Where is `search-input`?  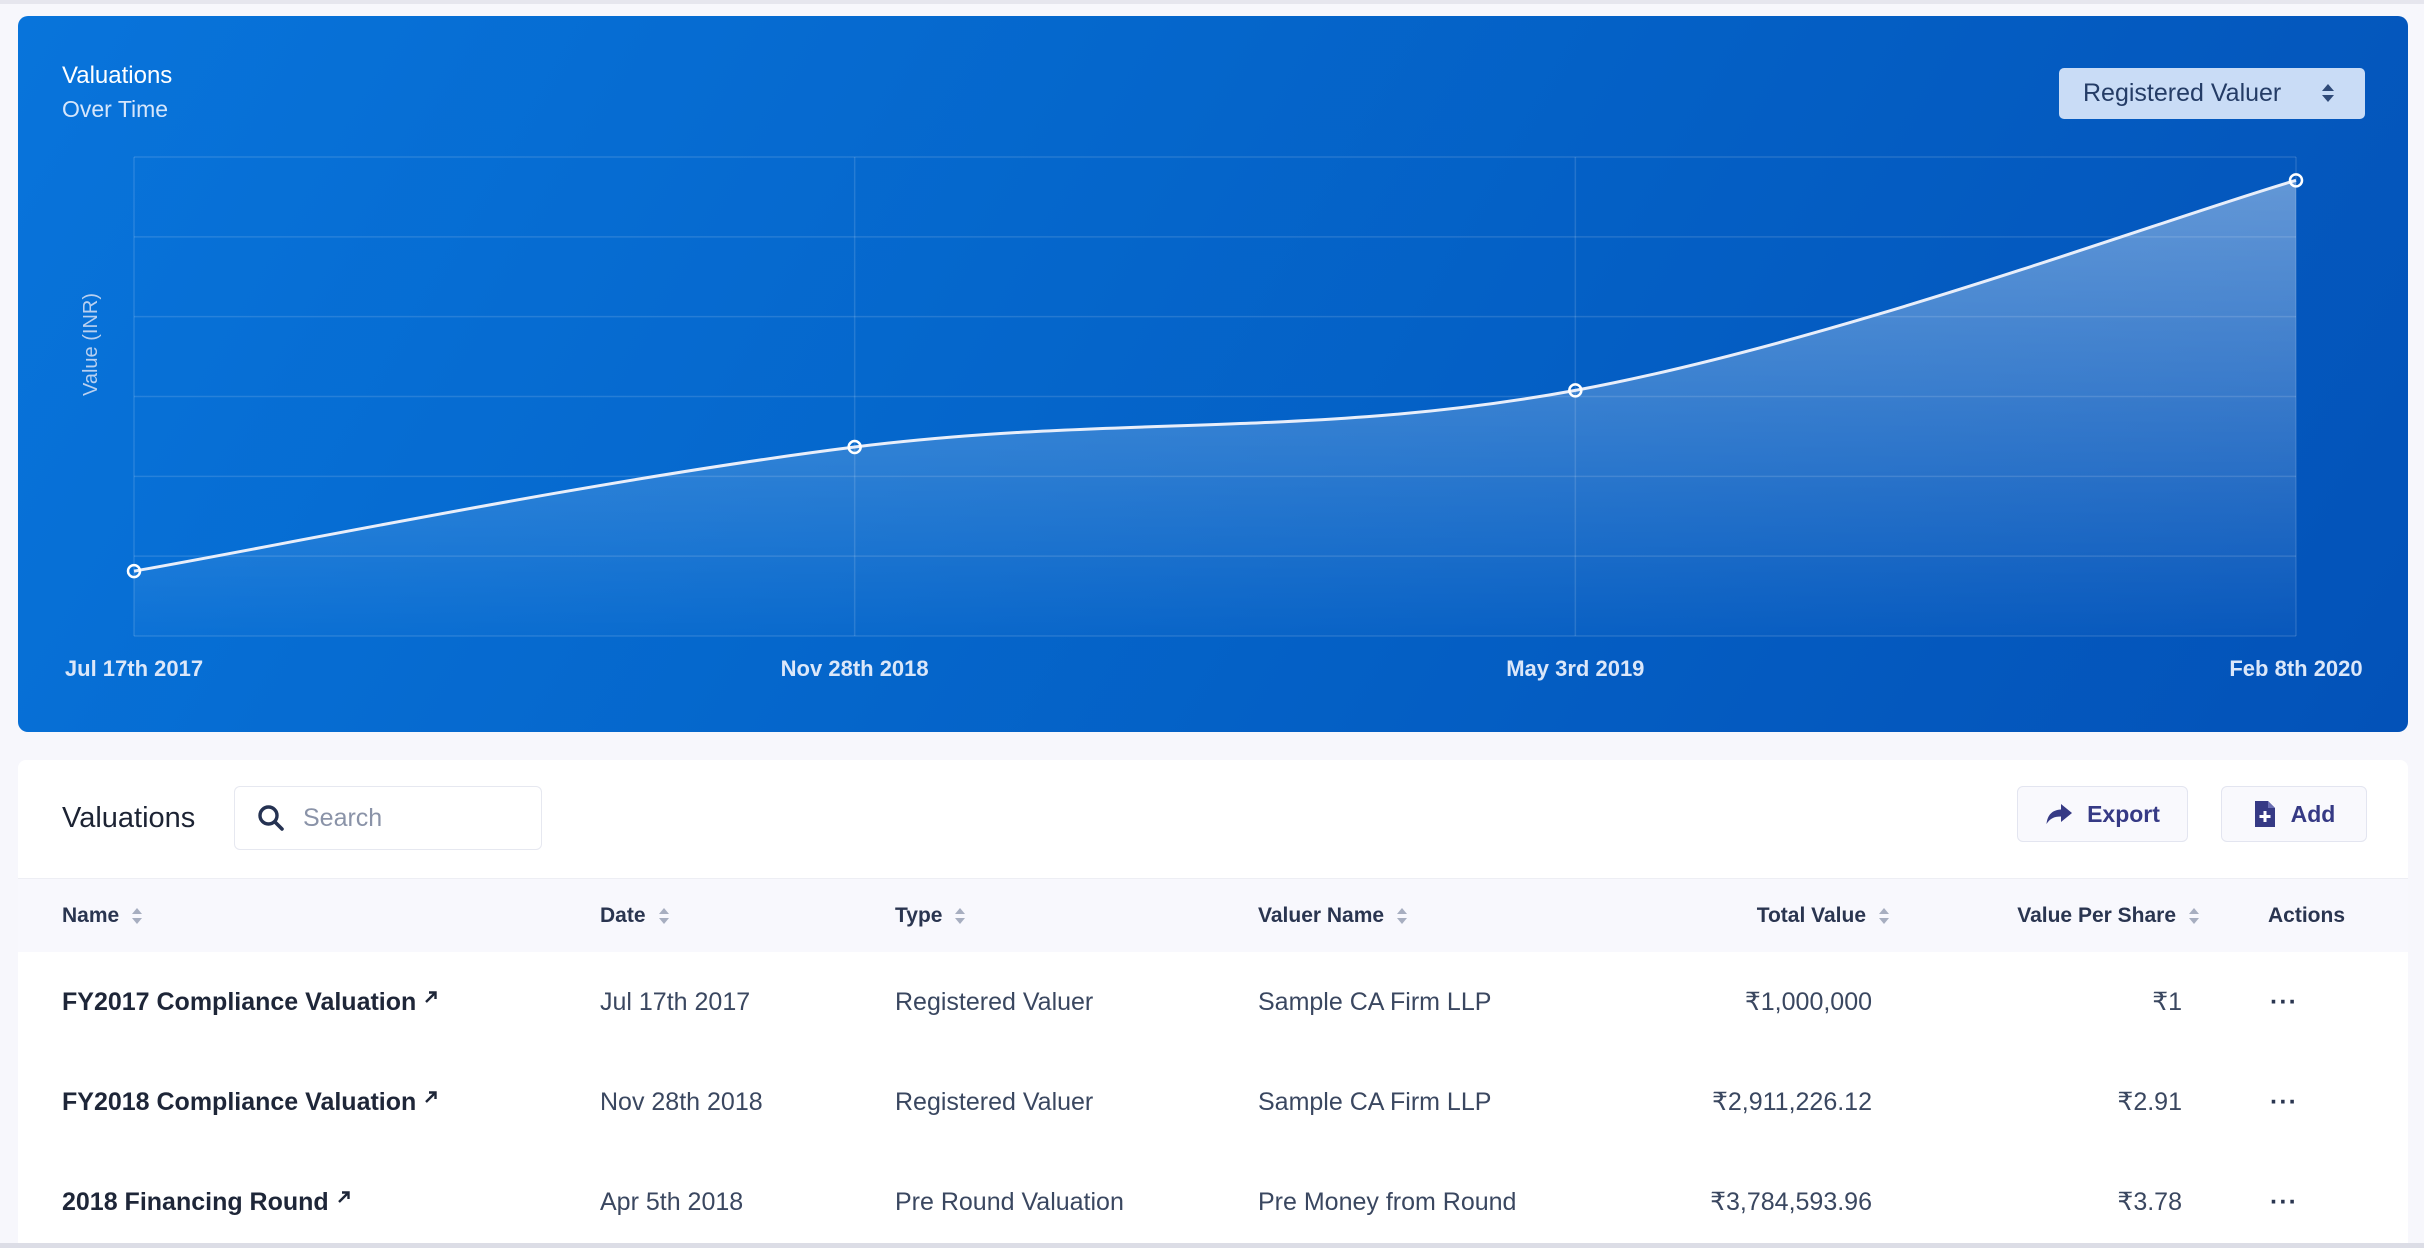
search-input is located at coordinates (413, 818).